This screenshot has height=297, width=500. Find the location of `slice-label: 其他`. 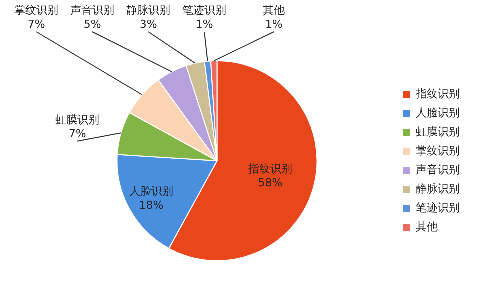

slice-label: 其他 is located at coordinates (274, 10).